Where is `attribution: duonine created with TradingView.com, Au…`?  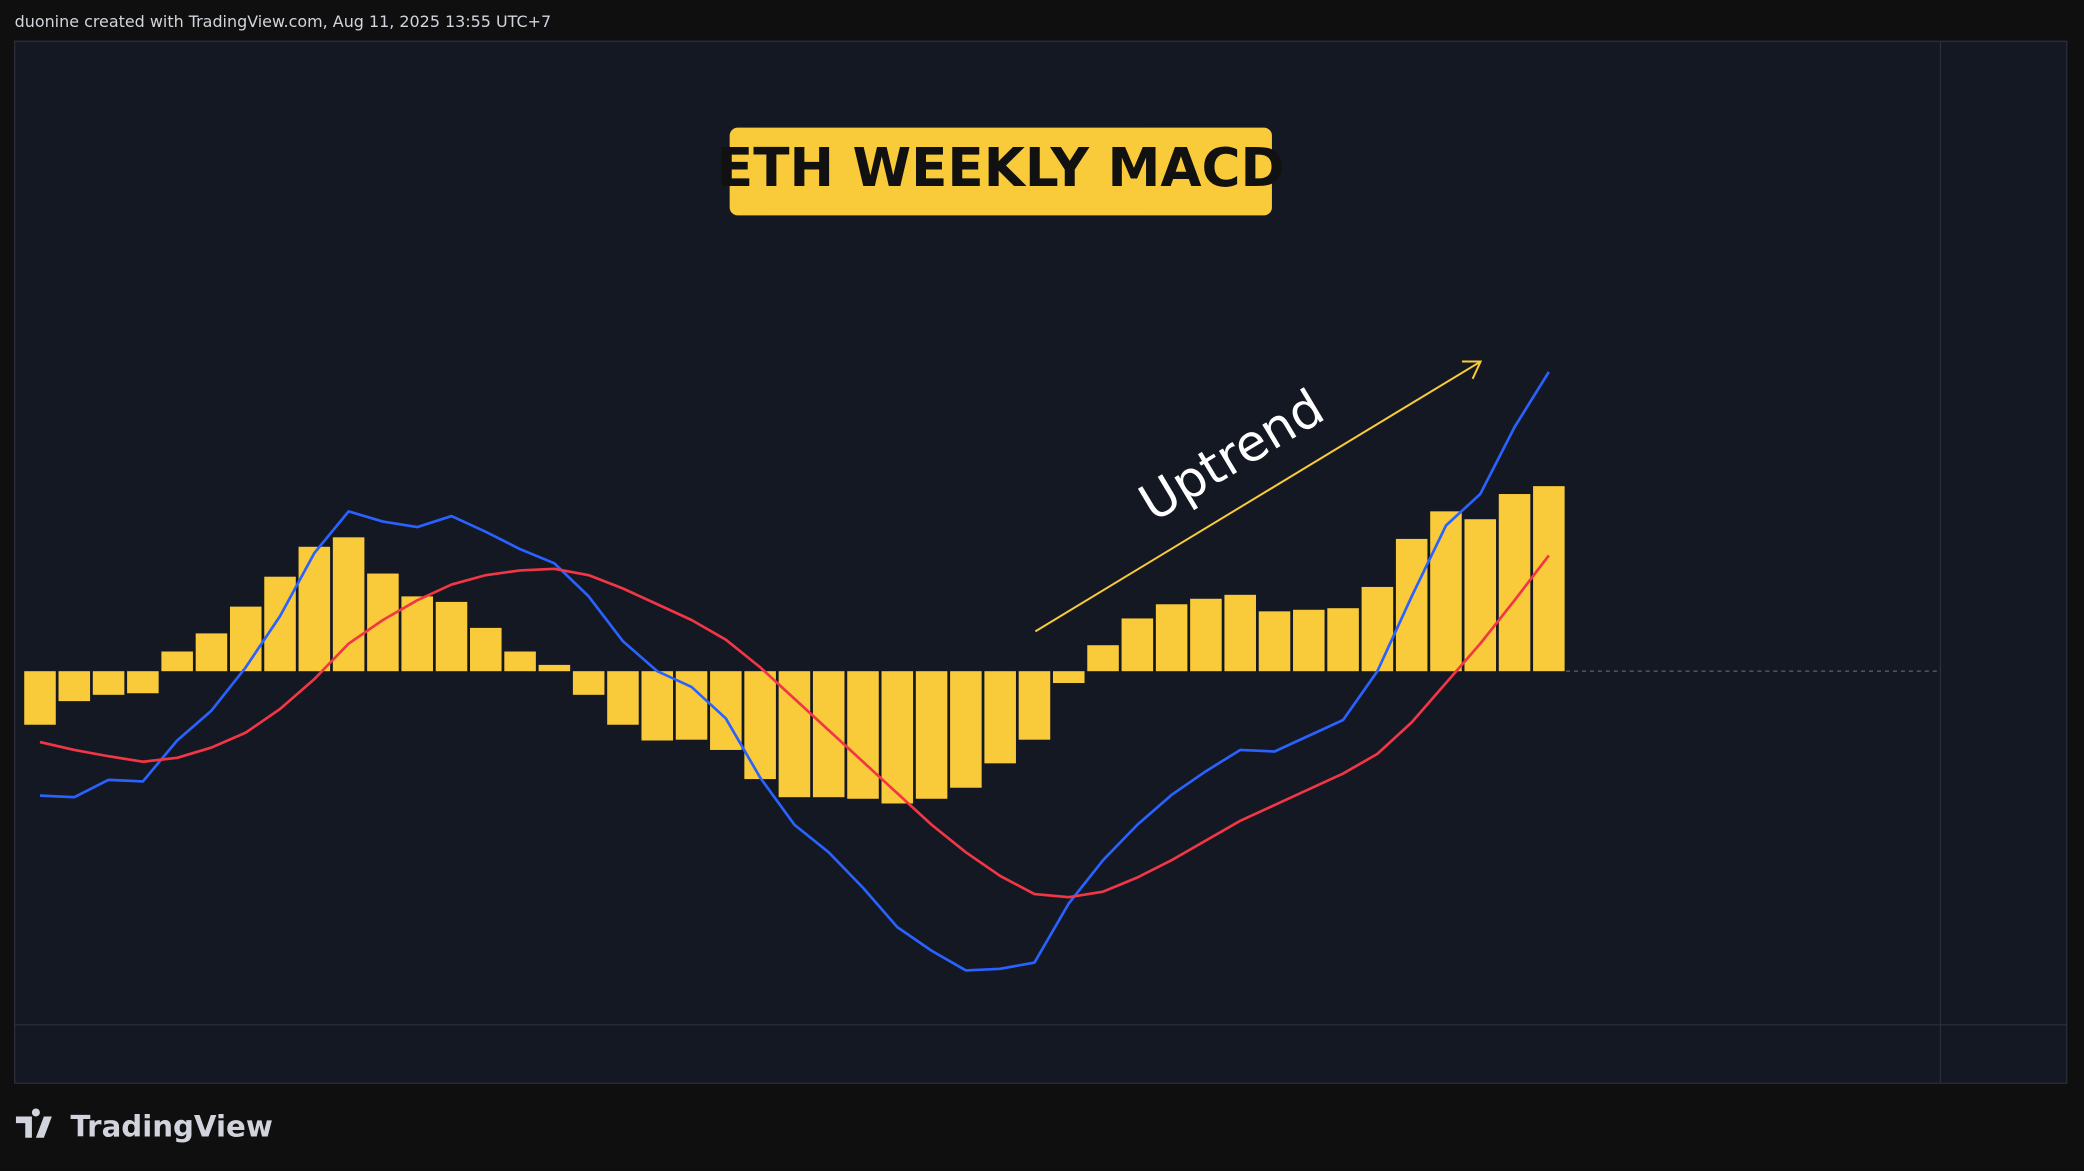
attribution: duonine created with TradingView.com, Au… is located at coordinates (283, 21).